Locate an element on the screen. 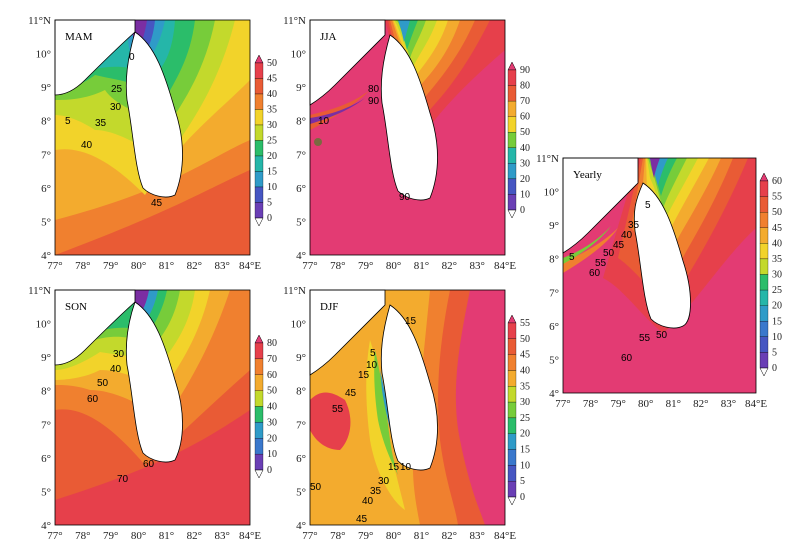 The height and width of the screenshot is (553, 811). lon-tick-label: 81° is located at coordinates (421, 266).